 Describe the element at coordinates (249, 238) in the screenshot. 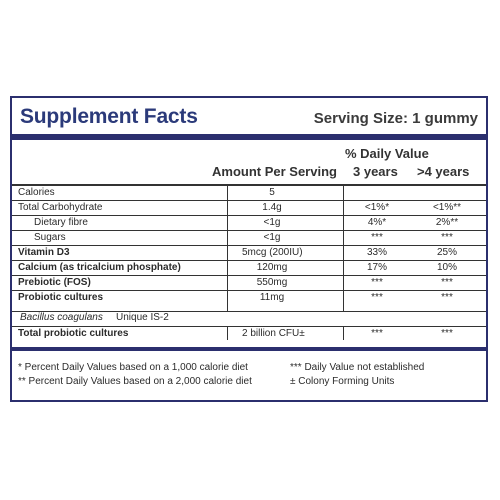

I see `nutrient-row: Sugars <1g *** ***` at that location.